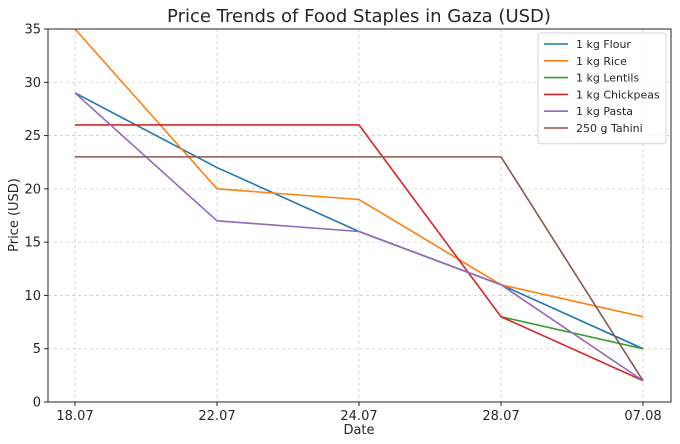 The width and height of the screenshot is (680, 444). I want to click on legend-label-1-kg-rice: 1 kg Rice, so click(601, 61).